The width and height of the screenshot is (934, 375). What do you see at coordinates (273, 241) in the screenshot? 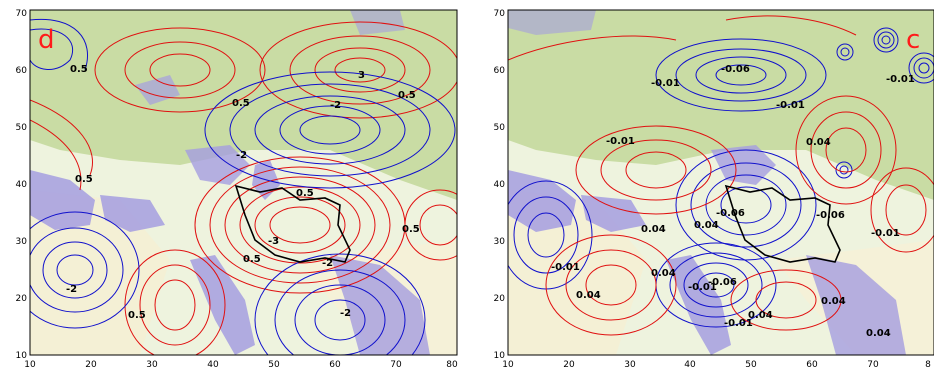
I see `svg-text: -3` at bounding box center [273, 241].